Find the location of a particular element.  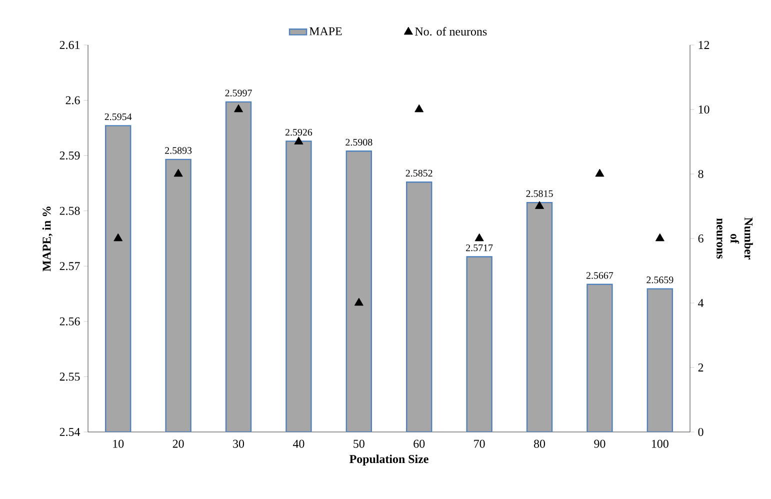

data-label: 2.5667 is located at coordinates (600, 275).